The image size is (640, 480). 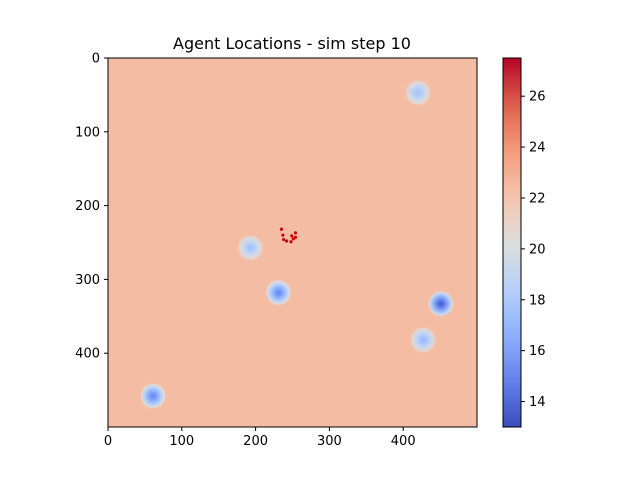 I want to click on y-tick-label: 200, so click(x=87, y=206).